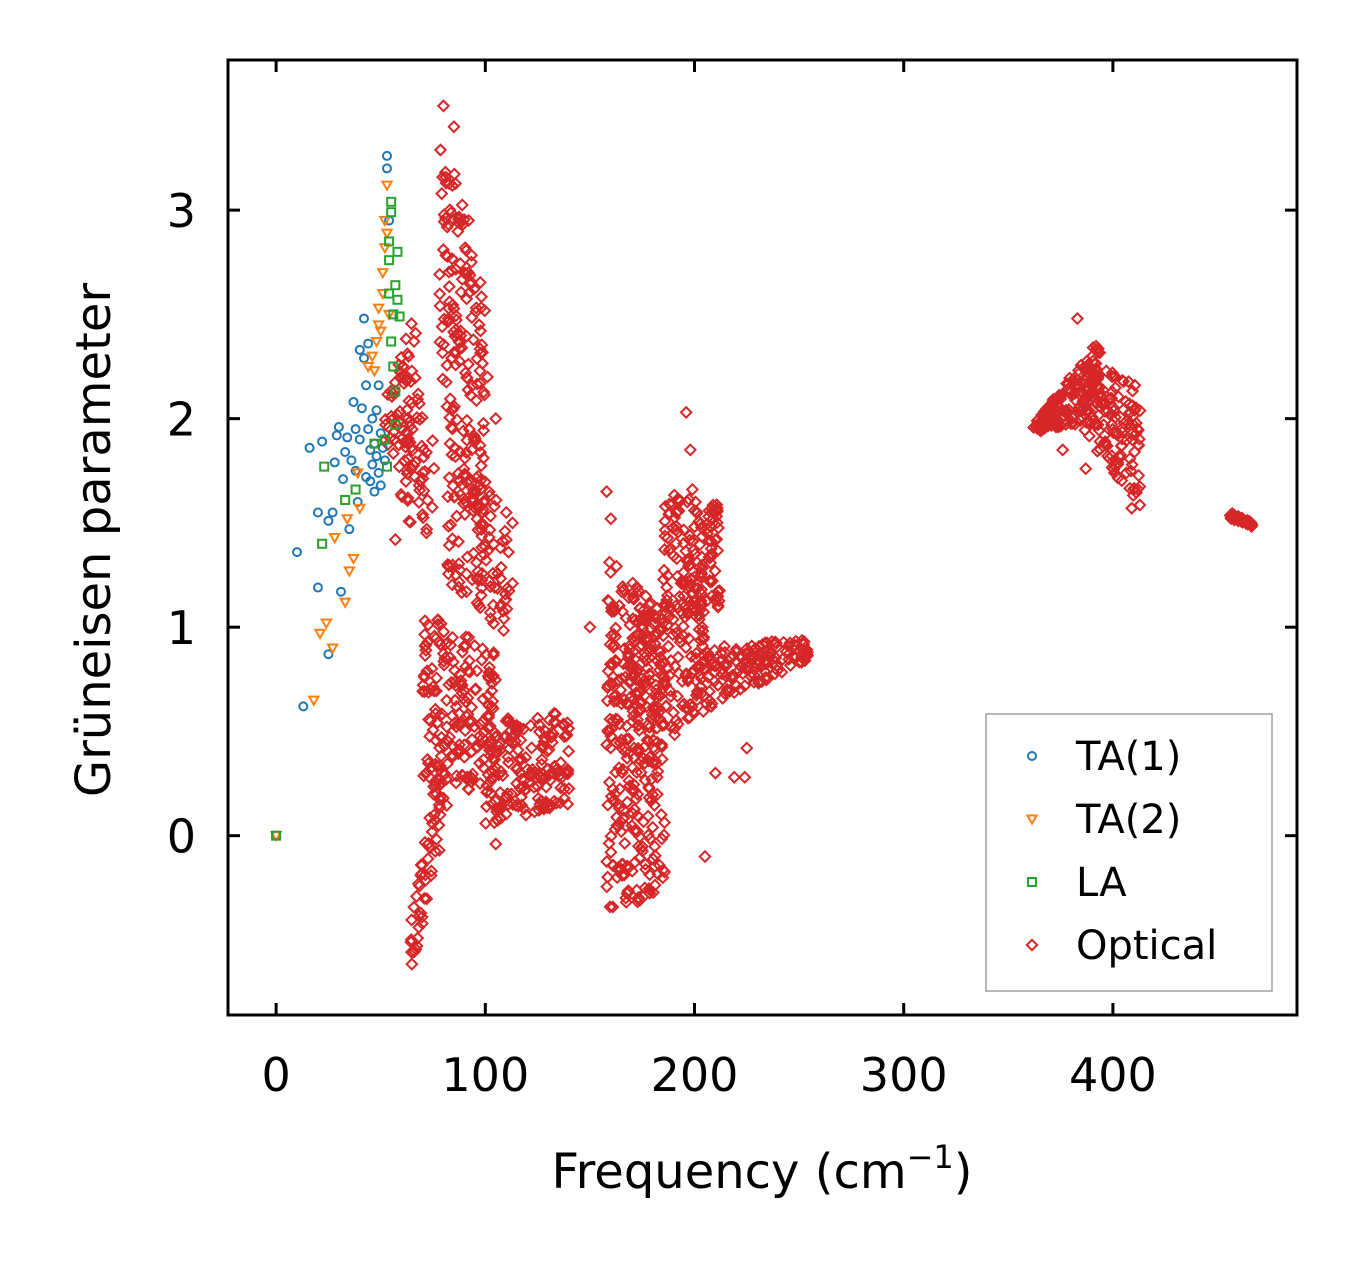 The width and height of the screenshot is (1357, 1264). What do you see at coordinates (181, 628) in the screenshot?
I see `y-tick-label: 1` at bounding box center [181, 628].